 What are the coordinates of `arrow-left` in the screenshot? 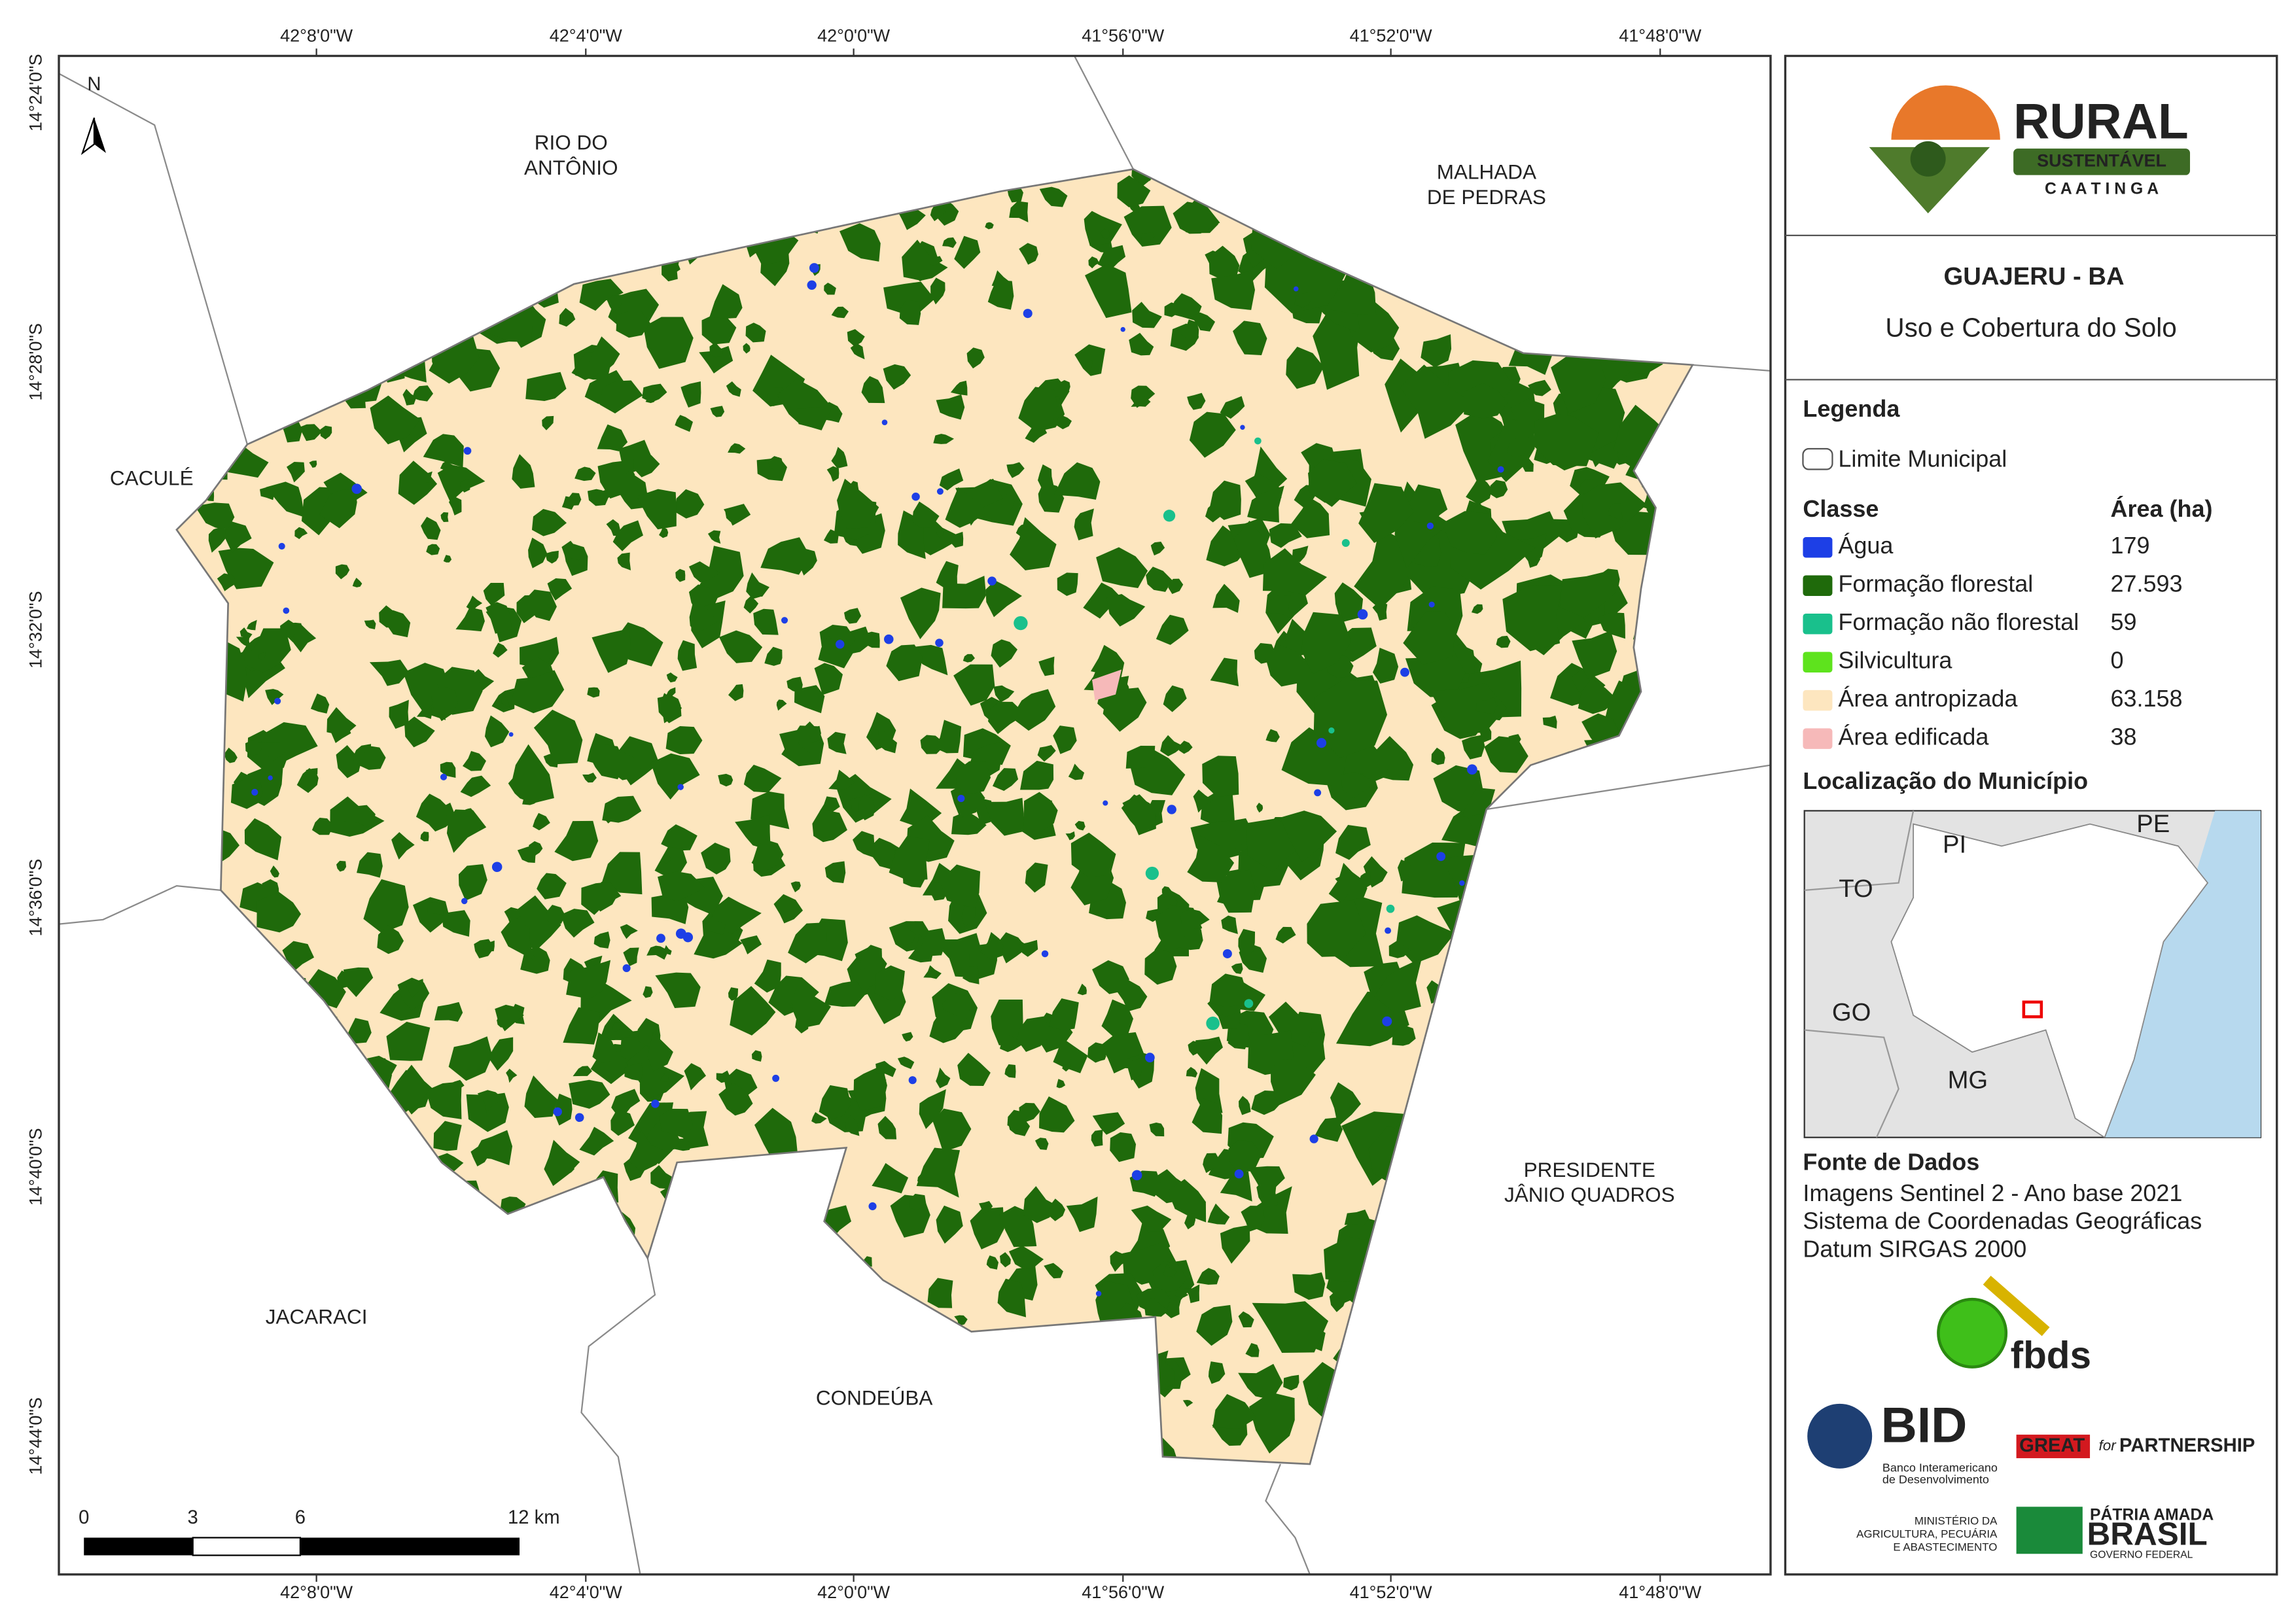 It's located at (88, 136).